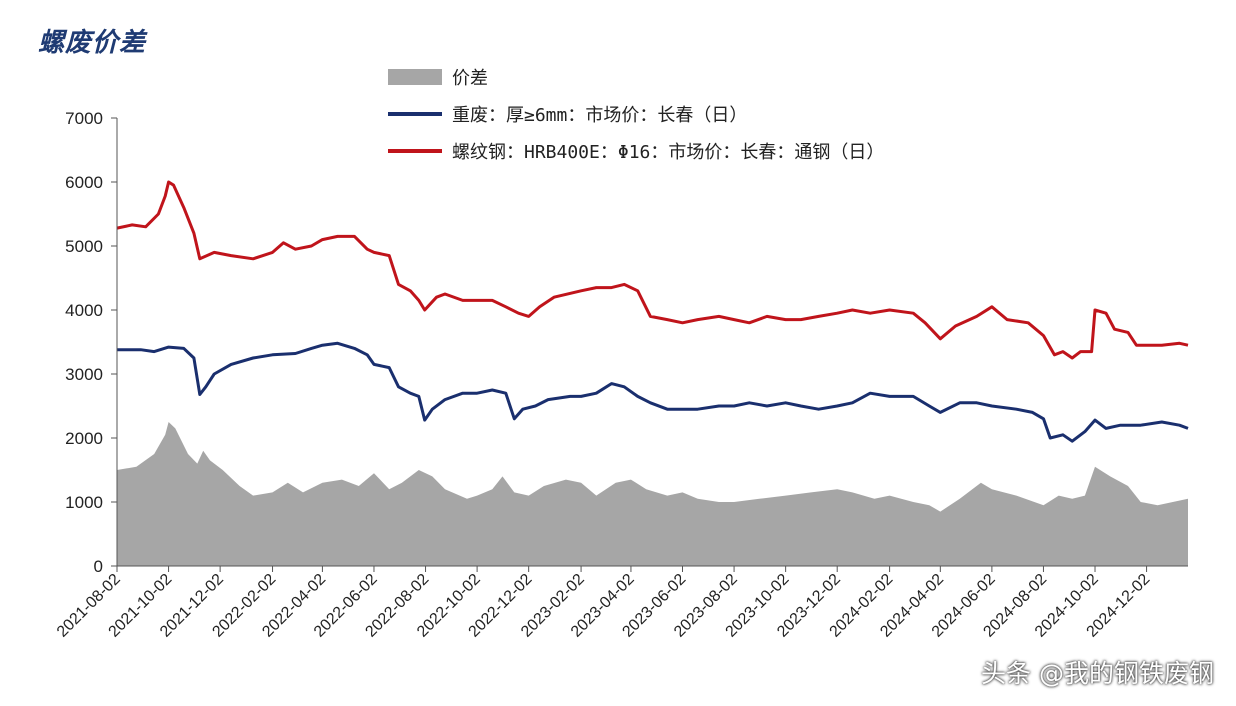 Image resolution: width=1236 pixels, height=706 pixels. I want to click on y-tick-label: 6000, so click(84, 182).